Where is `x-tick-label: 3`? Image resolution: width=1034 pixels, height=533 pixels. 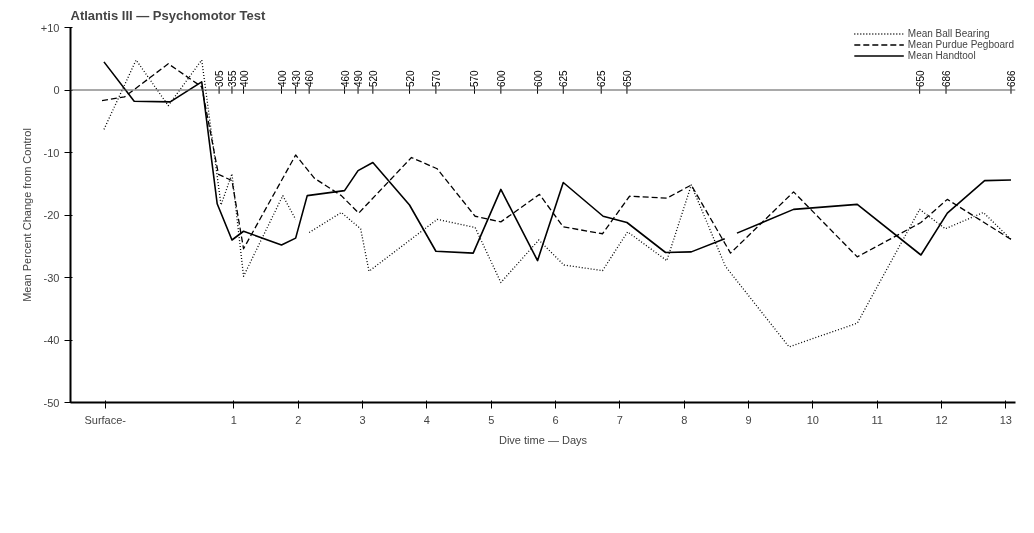 x-tick-label: 3 is located at coordinates (362, 419).